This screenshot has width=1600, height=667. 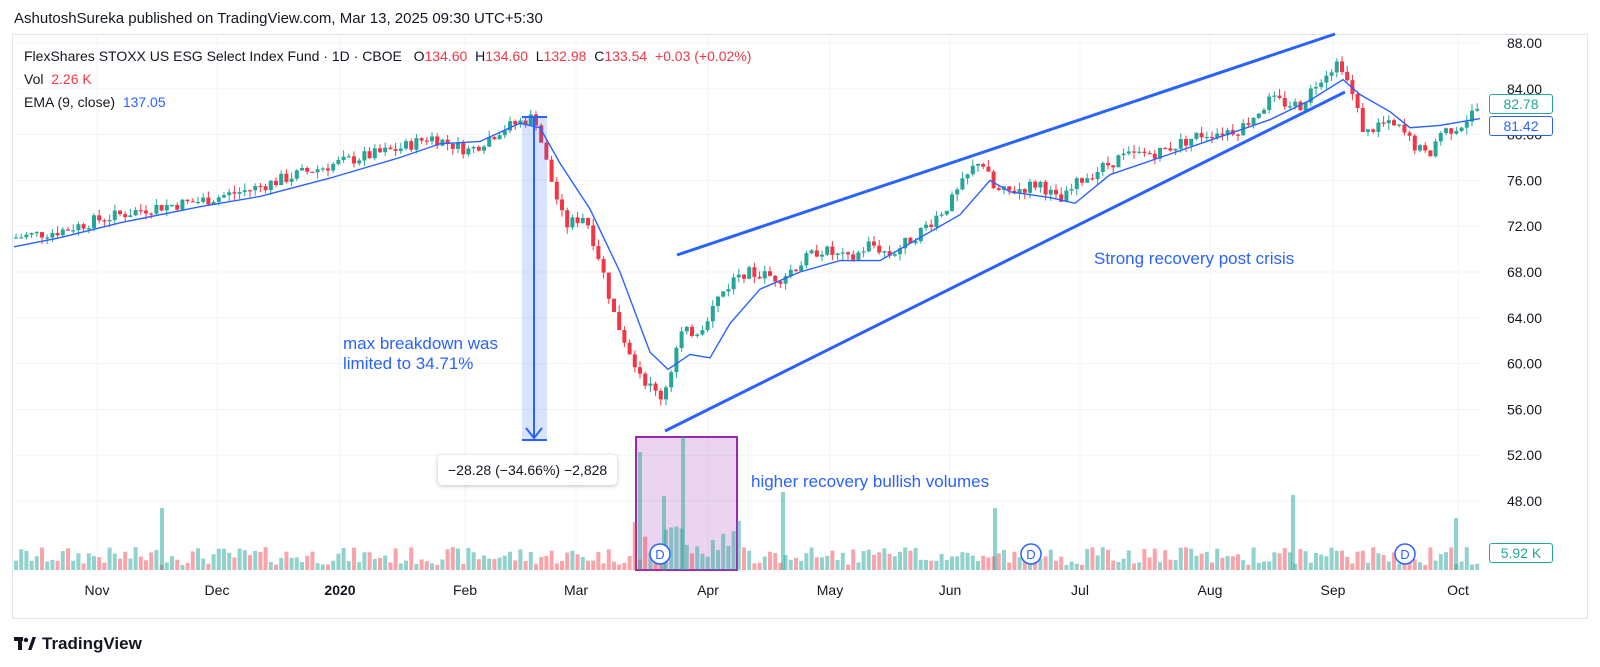 I want to click on volume-legend: Vol 2.26 K, so click(x=58, y=79).